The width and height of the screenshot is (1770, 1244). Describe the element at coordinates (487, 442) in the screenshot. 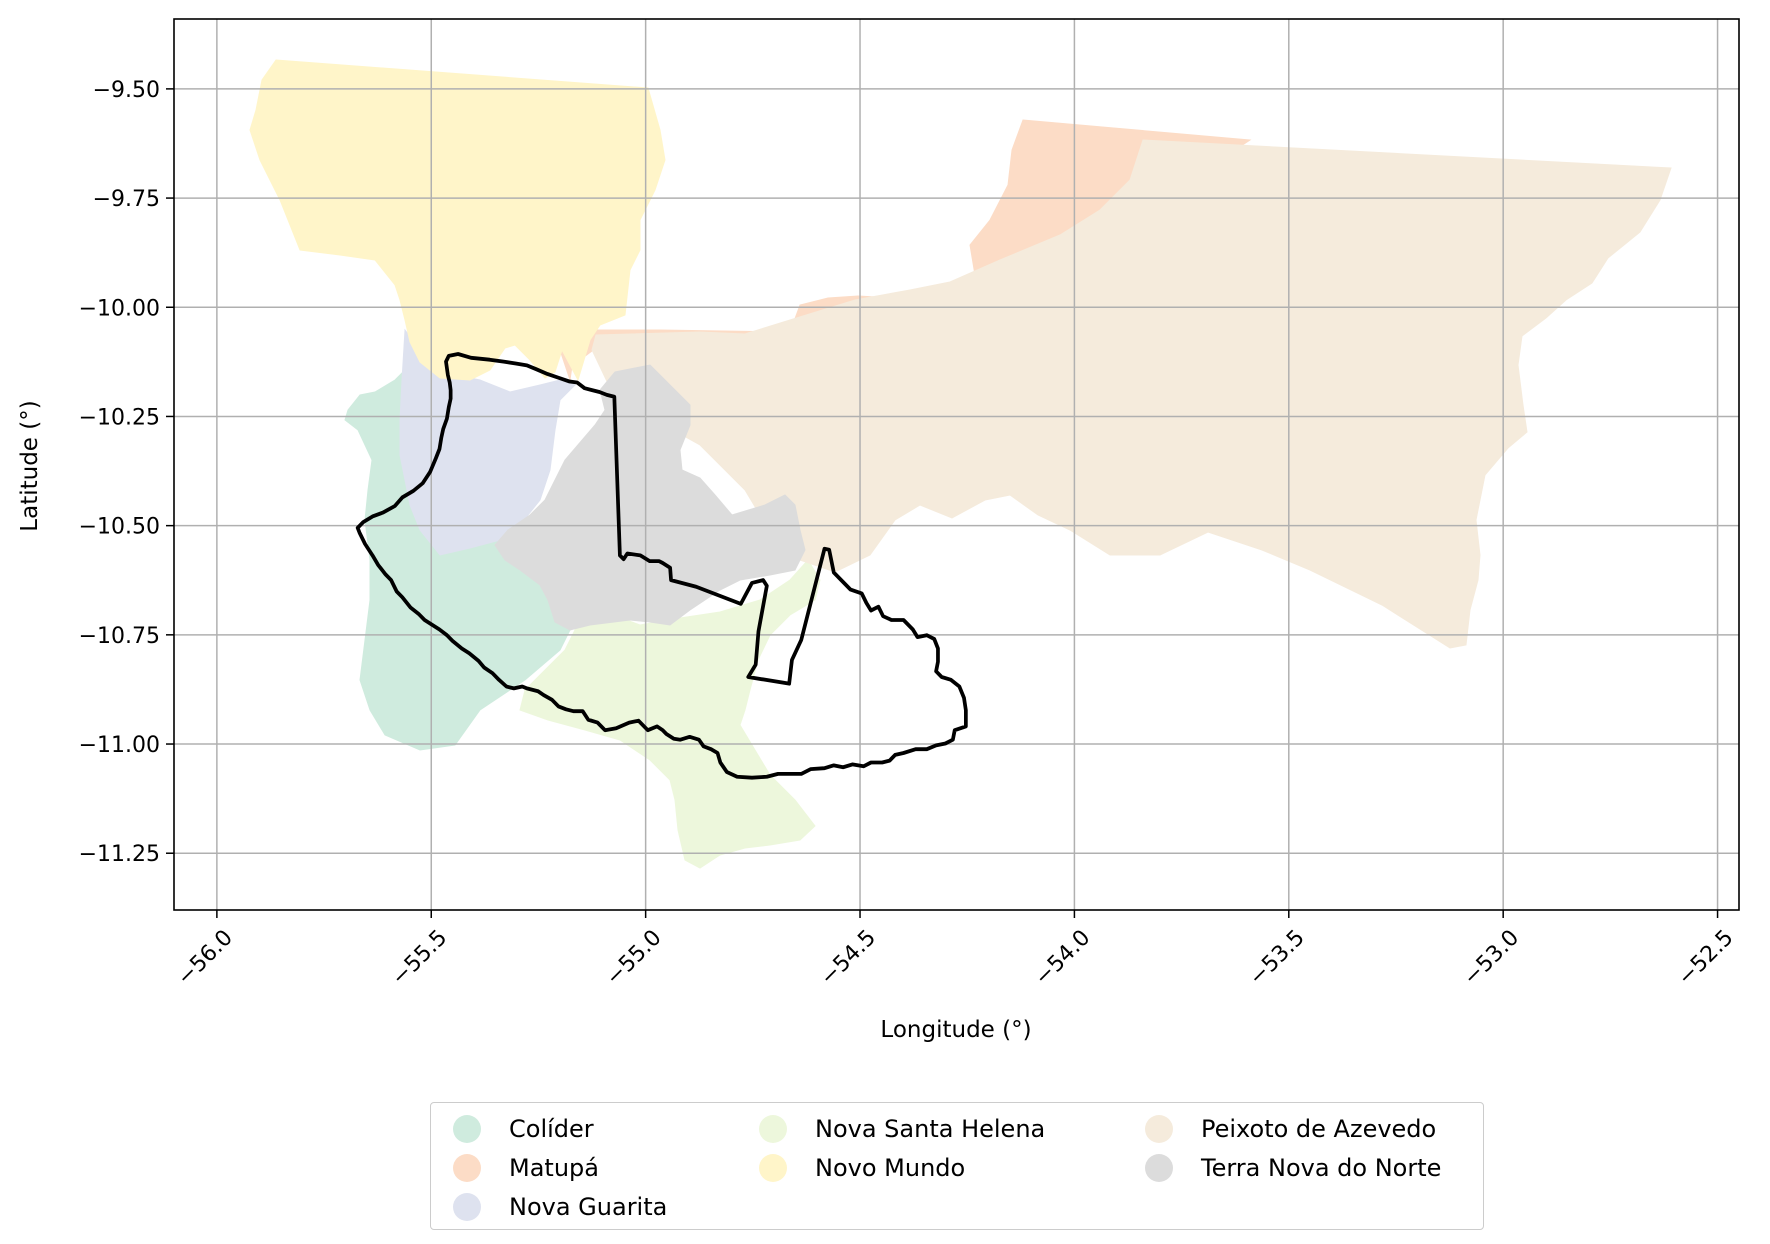

I see `region-nova-guarita` at that location.